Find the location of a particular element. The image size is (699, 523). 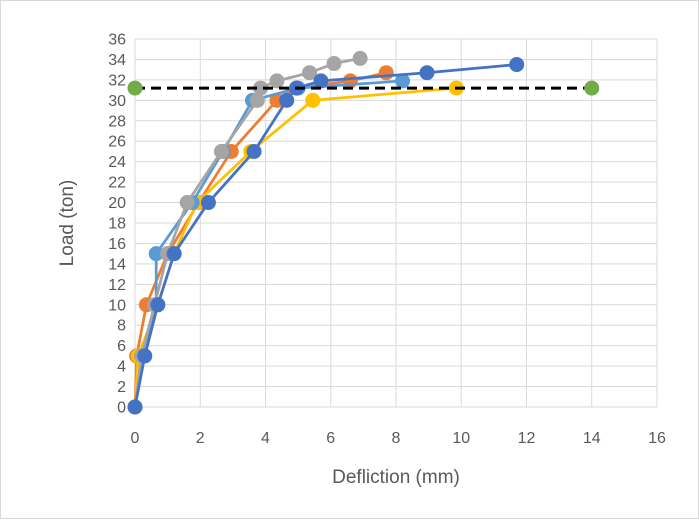

y-tick-label: 22 is located at coordinates (117, 183).